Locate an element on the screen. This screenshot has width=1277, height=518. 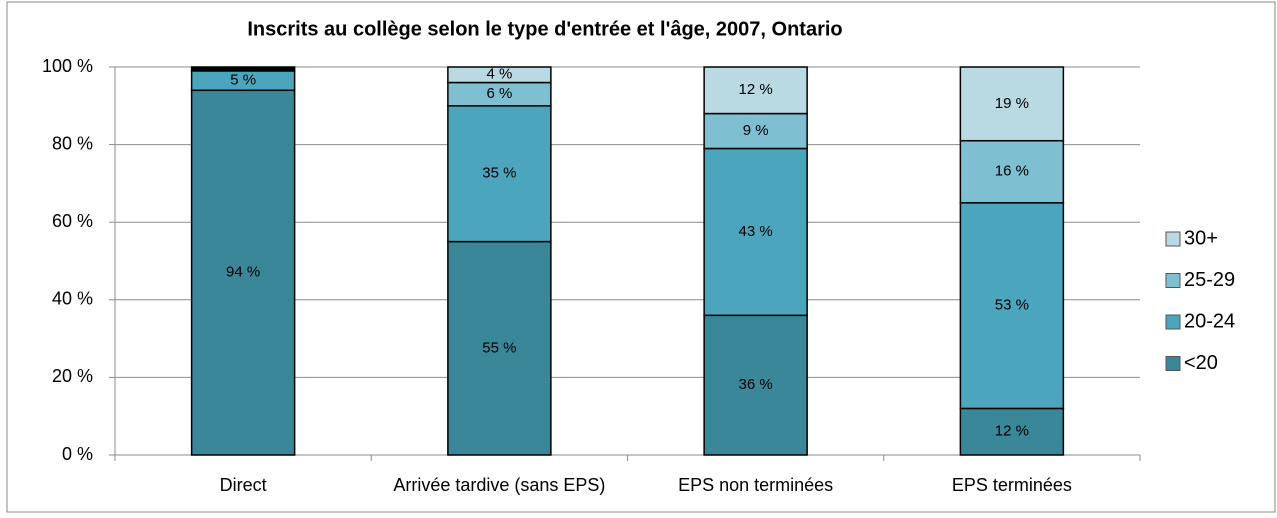
data-label: 94 % is located at coordinates (243, 272).